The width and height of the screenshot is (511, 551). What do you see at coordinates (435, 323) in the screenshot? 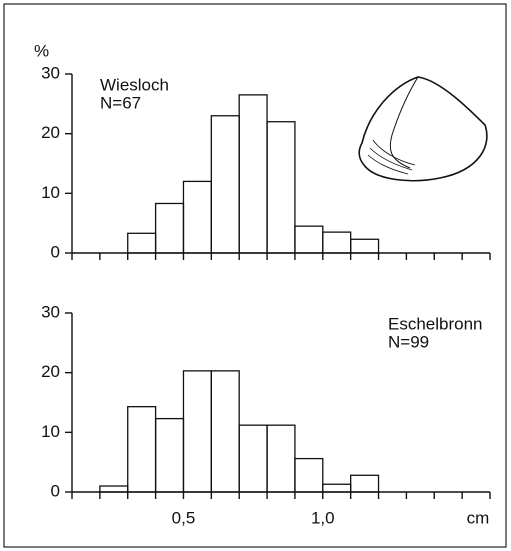
I see `annotation: Eschelbronn` at bounding box center [435, 323].